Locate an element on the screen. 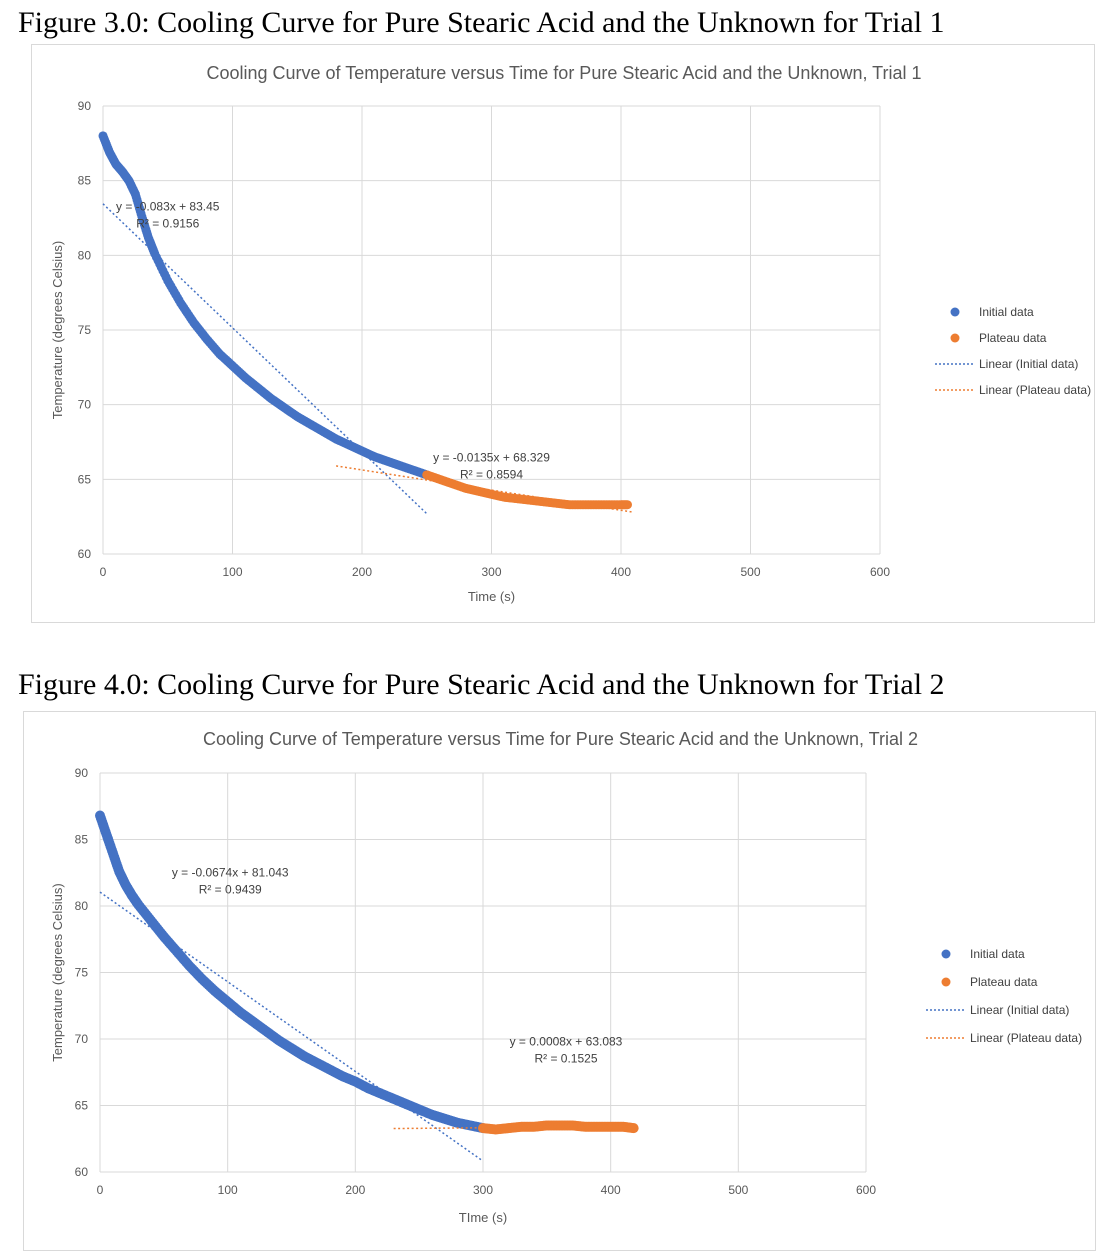  trend-r-squared: R² = 0.8594 is located at coordinates (491, 474).